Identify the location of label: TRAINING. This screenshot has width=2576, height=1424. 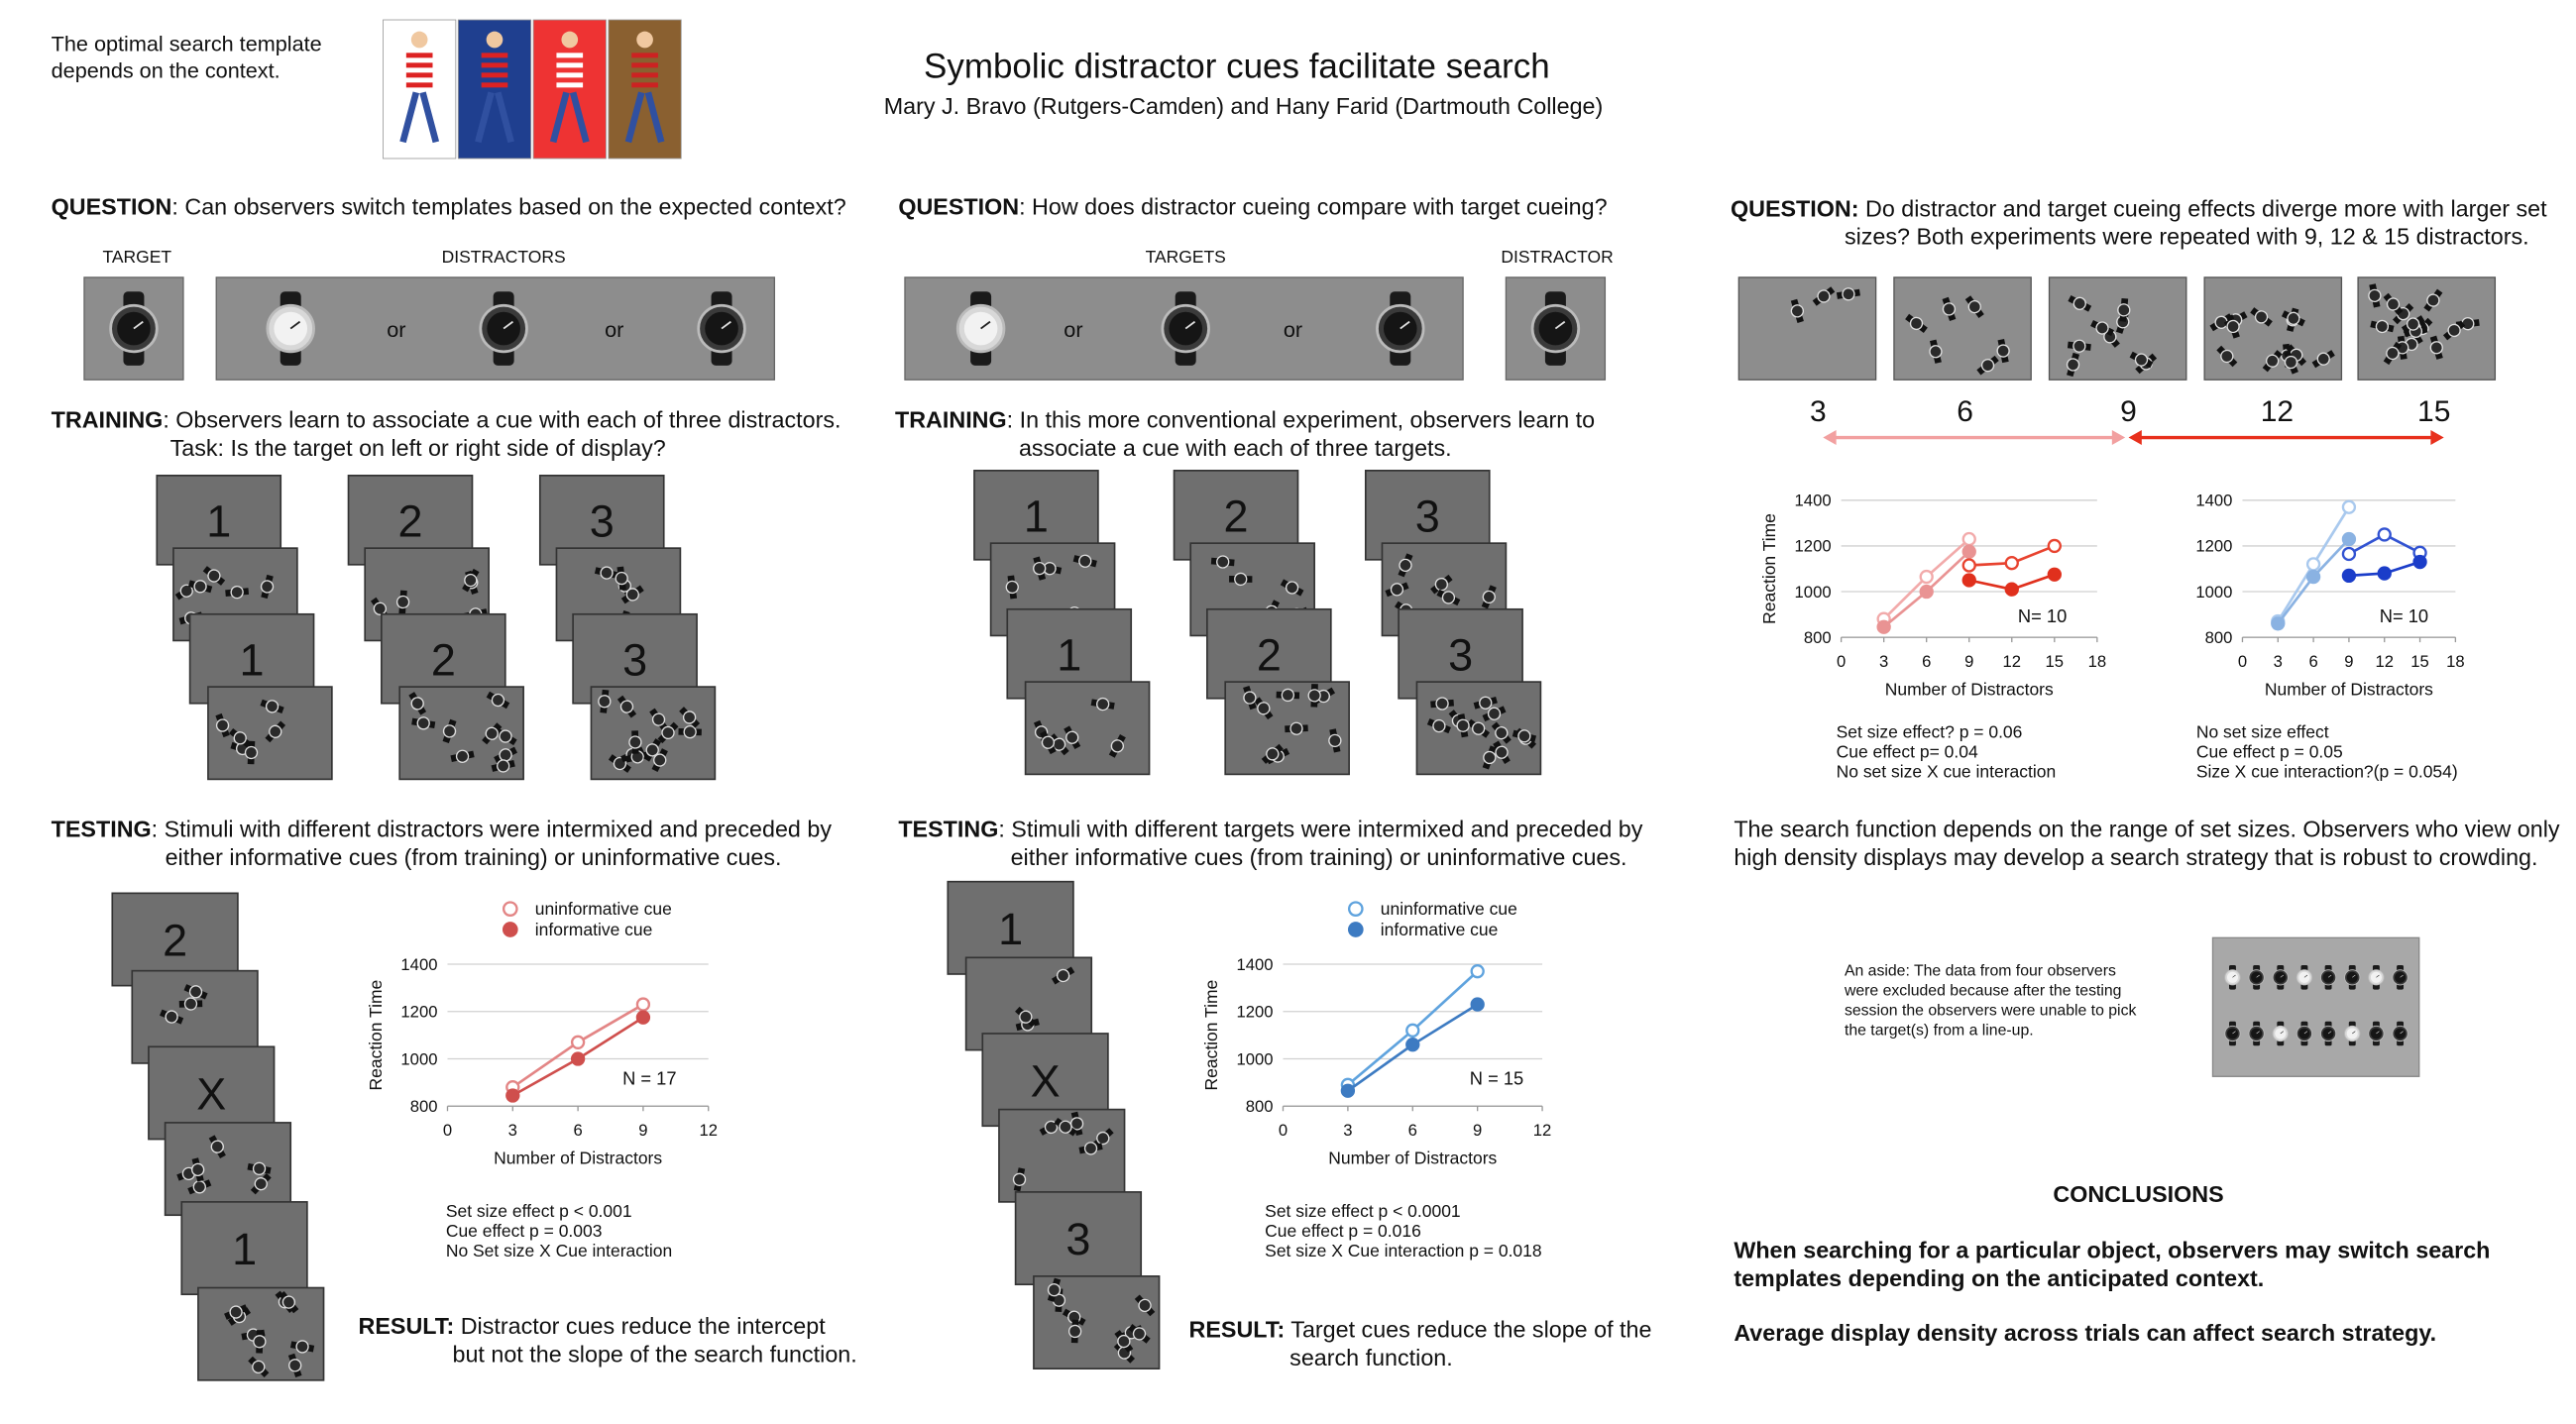
(951, 420).